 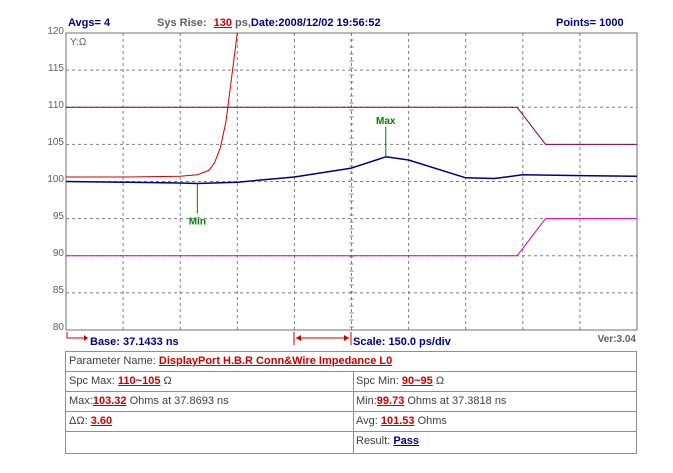 I want to click on base-arrow-icon, so click(x=75, y=335).